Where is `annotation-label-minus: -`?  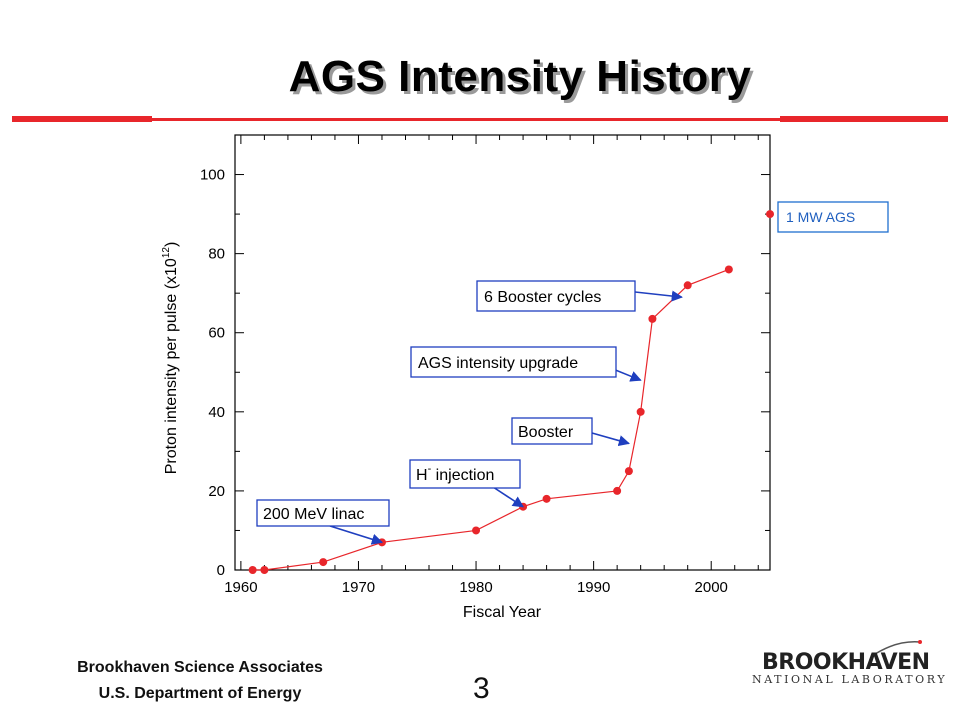 annotation-label-minus: - is located at coordinates (430, 469).